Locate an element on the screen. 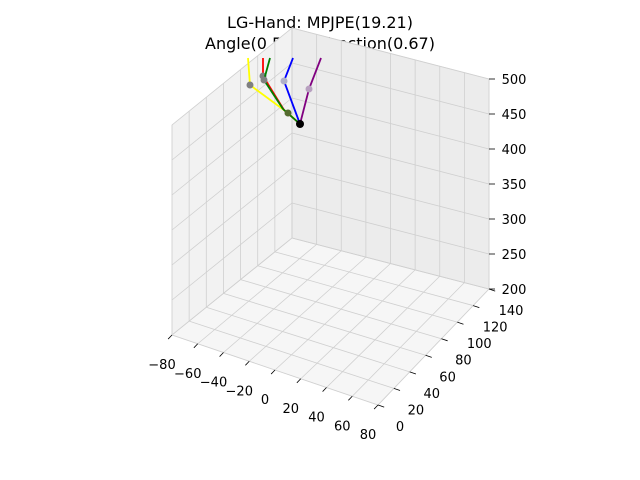 This screenshot has width=640, height=480. z-tick-label: 500 is located at coordinates (514, 80).